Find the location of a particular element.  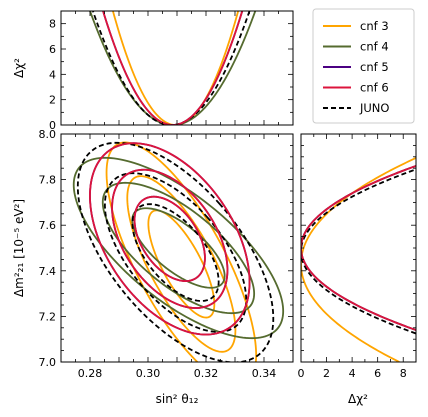

main-xtick-label: 0.30 is located at coordinates (148, 373).